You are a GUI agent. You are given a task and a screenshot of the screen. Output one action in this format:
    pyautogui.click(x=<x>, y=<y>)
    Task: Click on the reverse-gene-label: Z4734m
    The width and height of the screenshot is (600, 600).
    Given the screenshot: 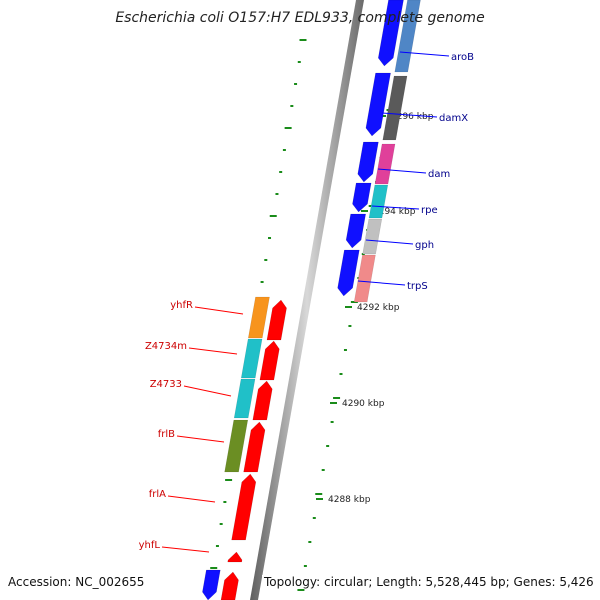 What is the action you would take?
    pyautogui.click(x=166, y=346)
    